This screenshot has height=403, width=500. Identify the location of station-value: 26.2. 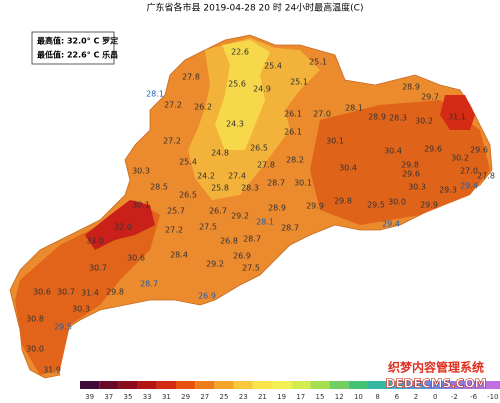
(203, 107).